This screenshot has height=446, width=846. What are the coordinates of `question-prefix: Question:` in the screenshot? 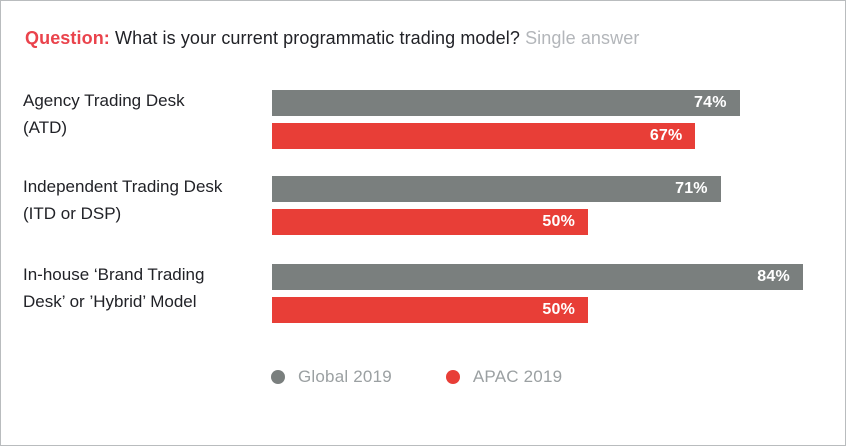 It's located at (67, 38).